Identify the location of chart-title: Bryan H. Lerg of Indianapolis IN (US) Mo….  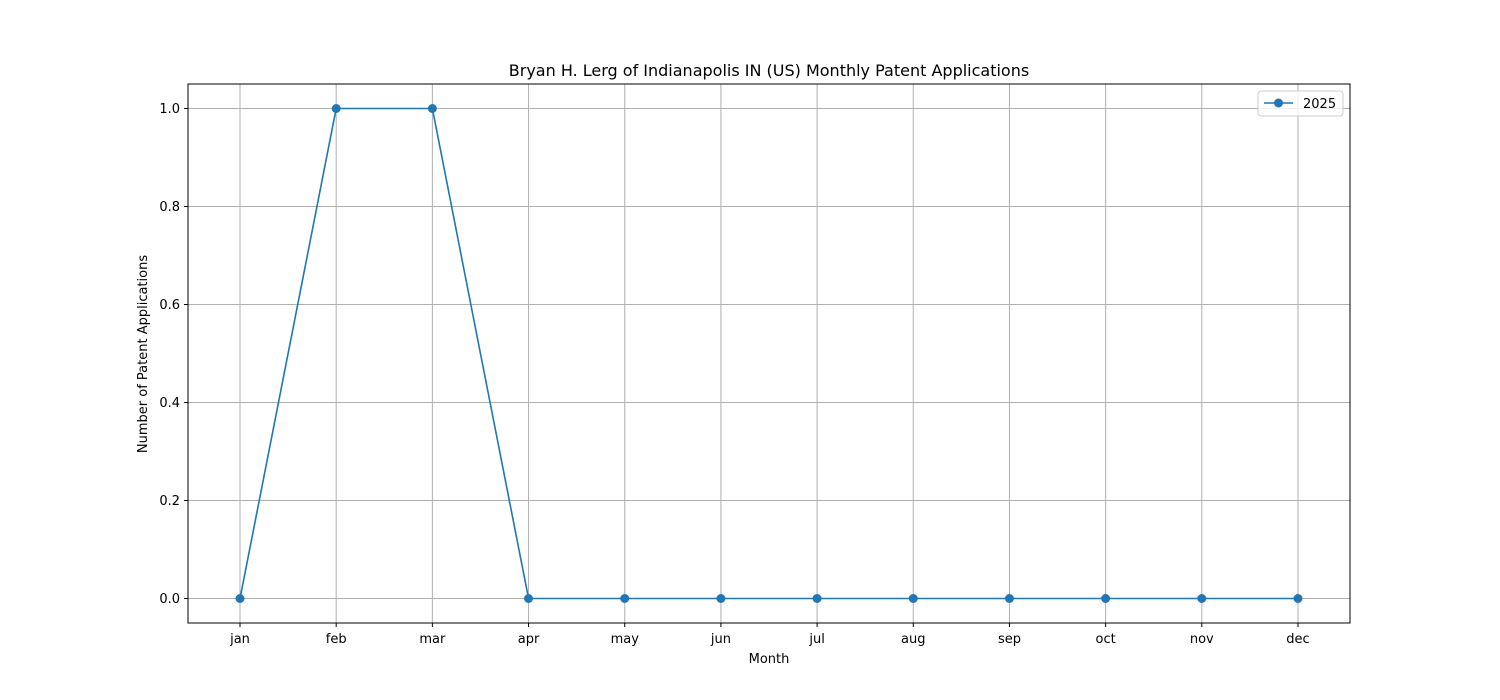
(769, 70).